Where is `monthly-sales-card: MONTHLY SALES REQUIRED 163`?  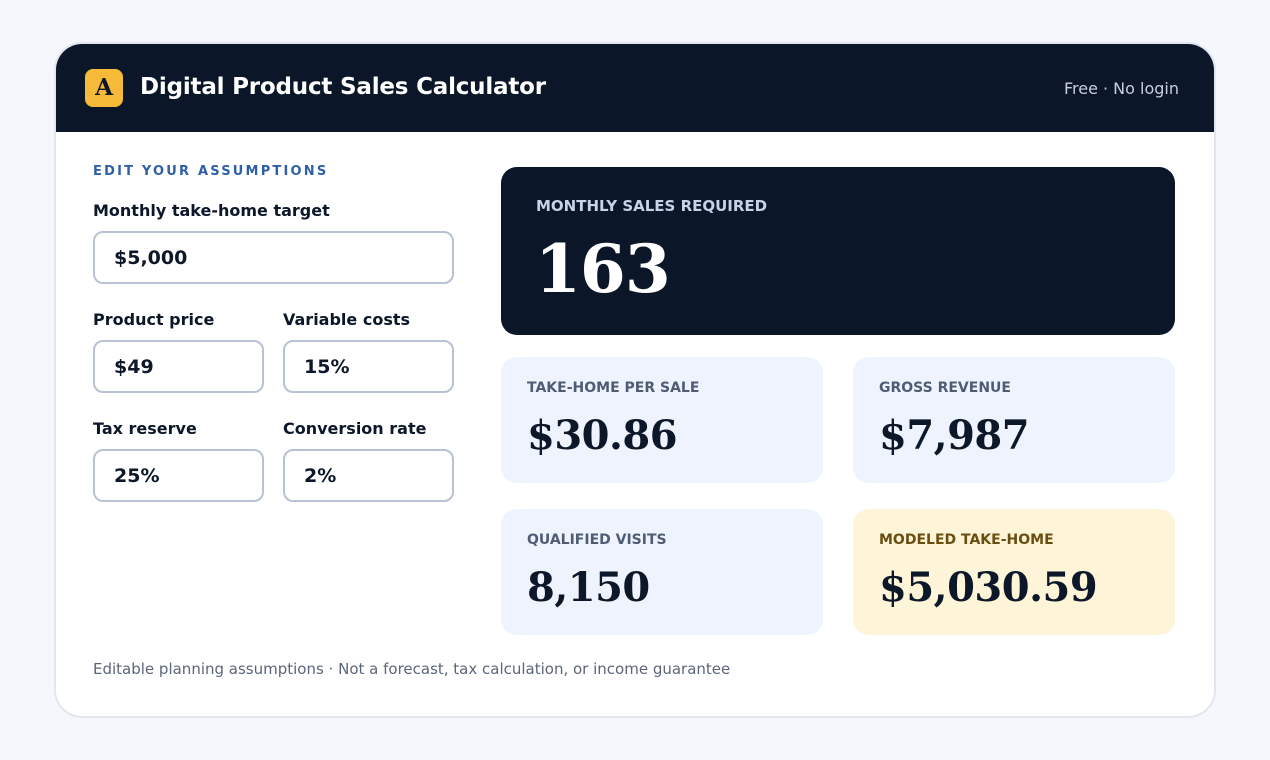 monthly-sales-card: MONTHLY SALES REQUIRED 163 is located at coordinates (838, 251).